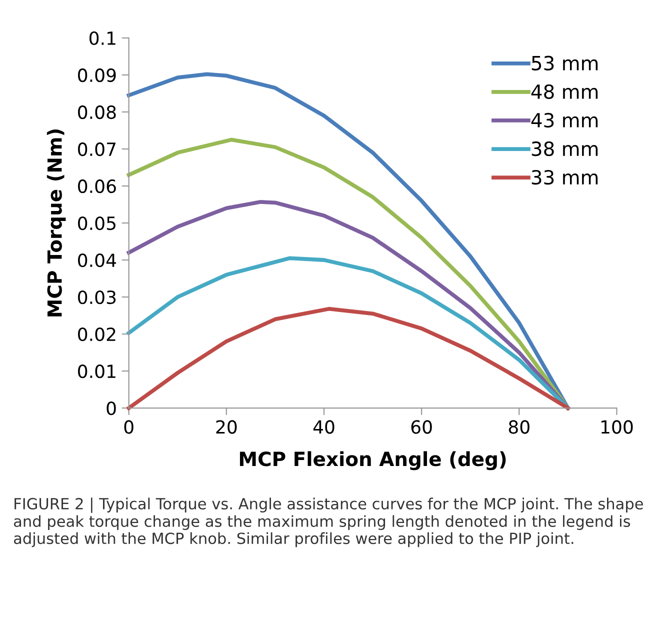 The height and width of the screenshot is (622, 654). Describe the element at coordinates (565, 148) in the screenshot. I see `legend-label: 38 mm` at that location.